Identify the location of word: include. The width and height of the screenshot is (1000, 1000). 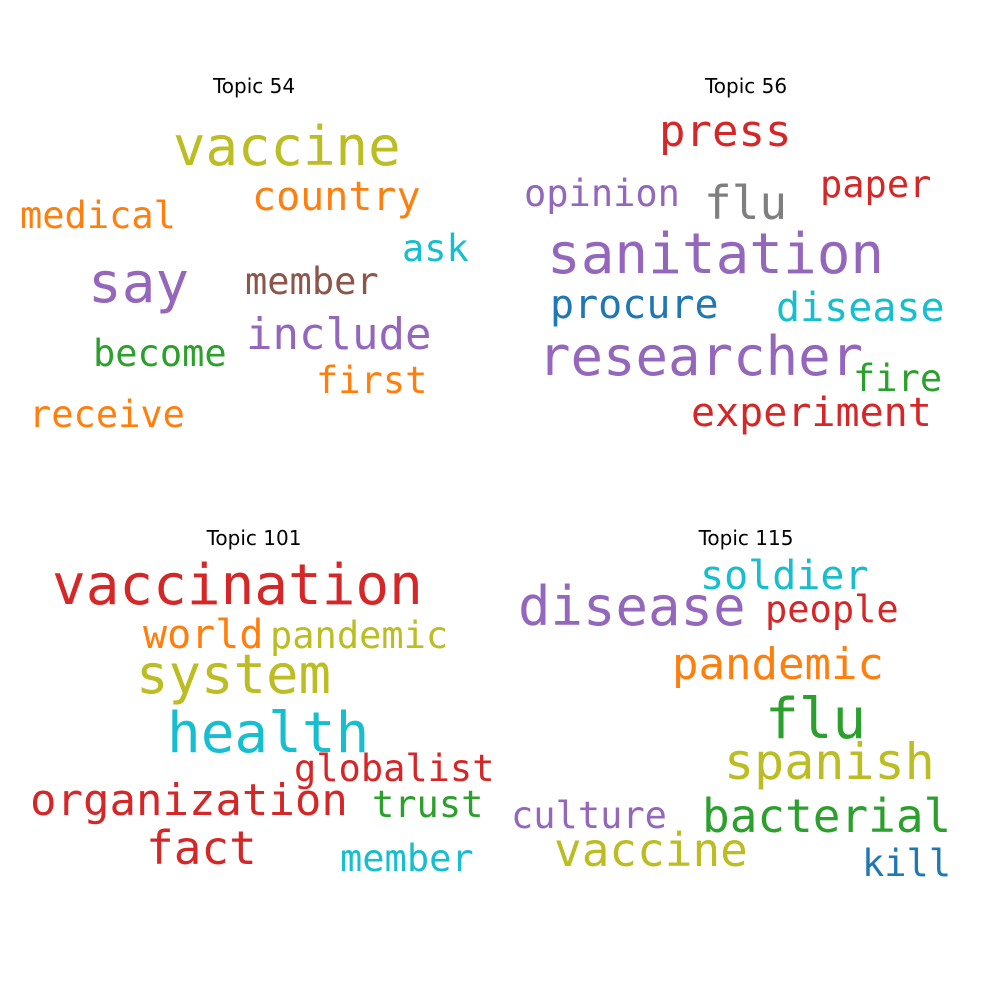
(339, 334).